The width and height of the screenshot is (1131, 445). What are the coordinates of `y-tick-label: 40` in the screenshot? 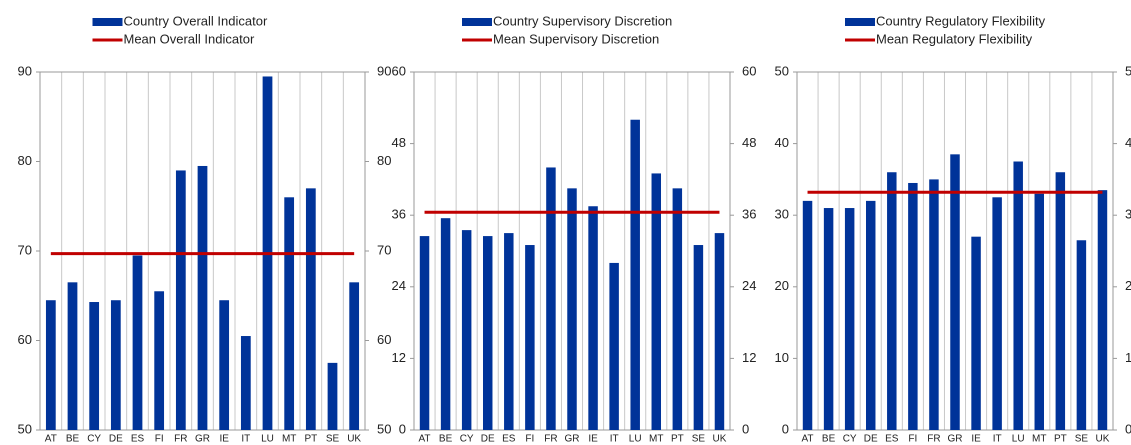 It's located at (782, 142).